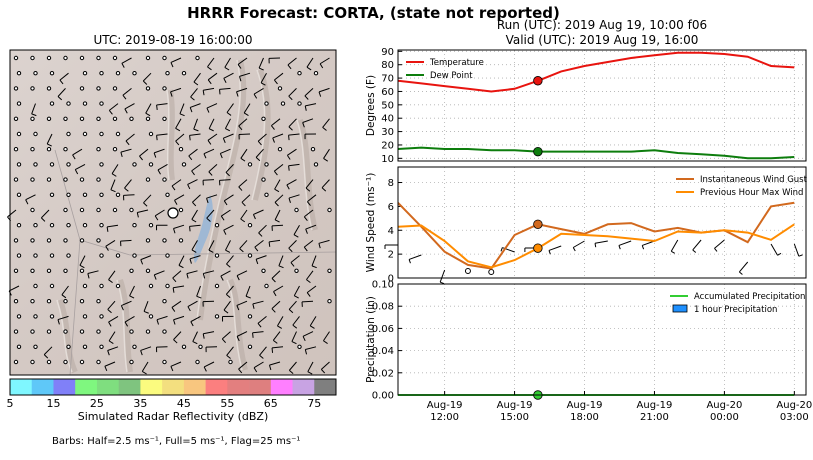 This screenshot has height=460, width=813. I want to click on x-tick-time: 03:00, so click(794, 417).